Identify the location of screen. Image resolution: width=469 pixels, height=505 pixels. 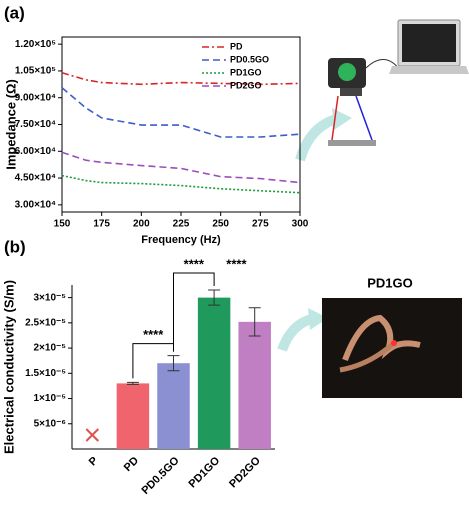
(429, 43).